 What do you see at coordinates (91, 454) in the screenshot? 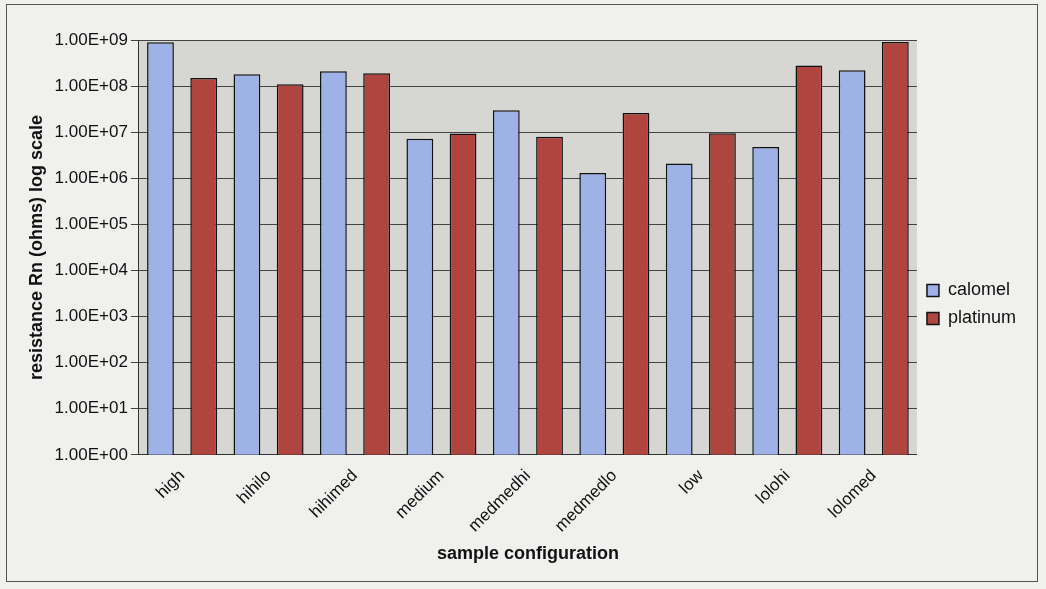
I see `y-tick-label: 1.00E+00` at bounding box center [91, 454].